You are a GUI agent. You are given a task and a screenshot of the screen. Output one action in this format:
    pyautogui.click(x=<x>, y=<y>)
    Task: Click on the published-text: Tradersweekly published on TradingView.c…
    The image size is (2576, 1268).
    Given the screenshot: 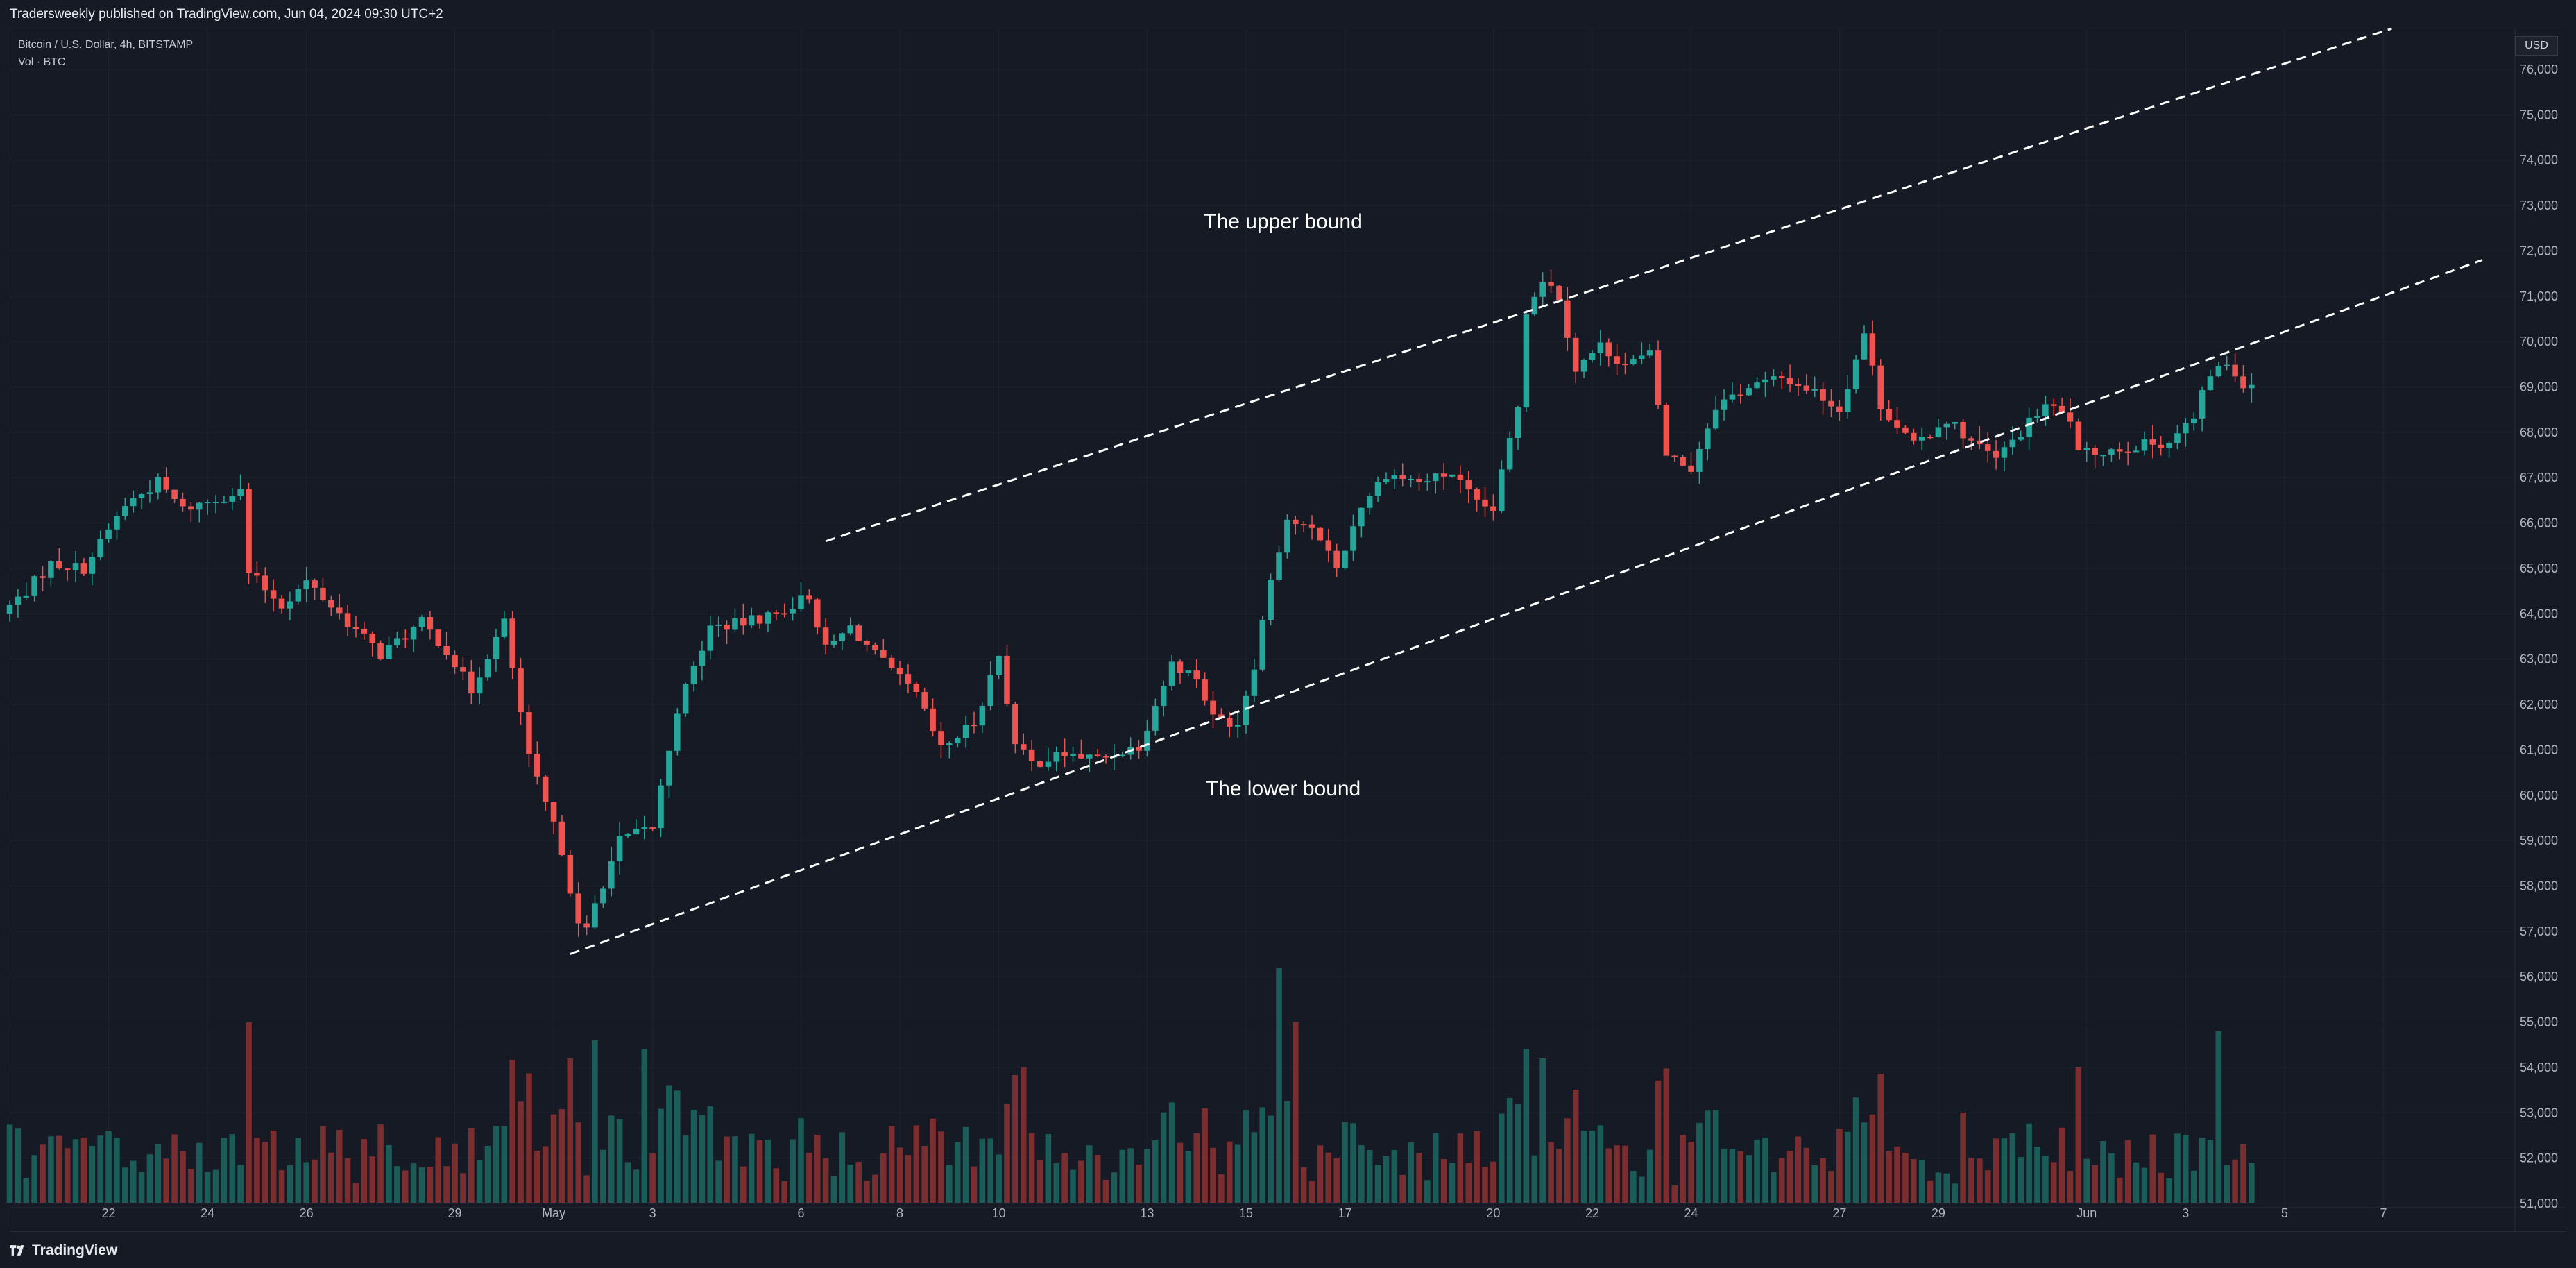 What is the action you would take?
    pyautogui.click(x=226, y=14)
    